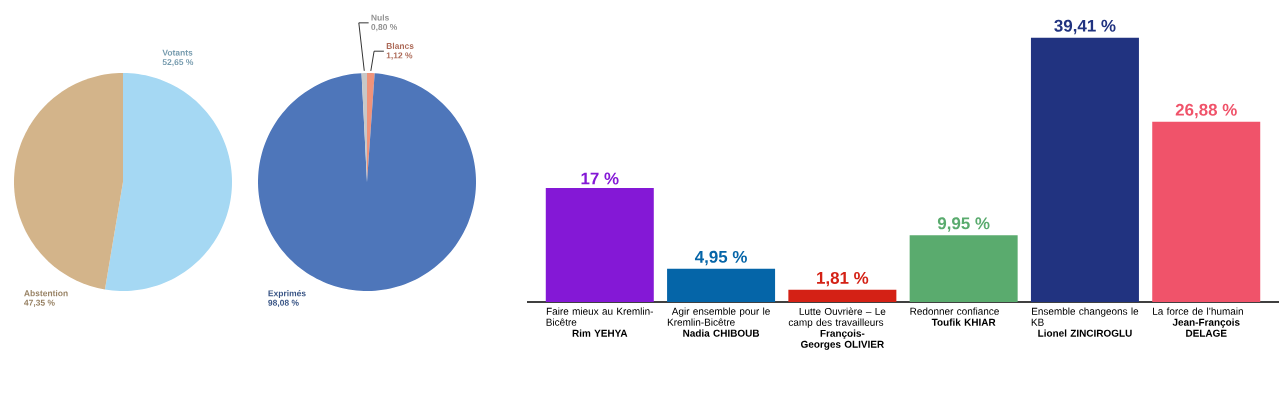 The width and height of the screenshot is (1281, 406). What do you see at coordinates (1206, 111) in the screenshot?
I see `data-label: 26,88 %` at bounding box center [1206, 111].